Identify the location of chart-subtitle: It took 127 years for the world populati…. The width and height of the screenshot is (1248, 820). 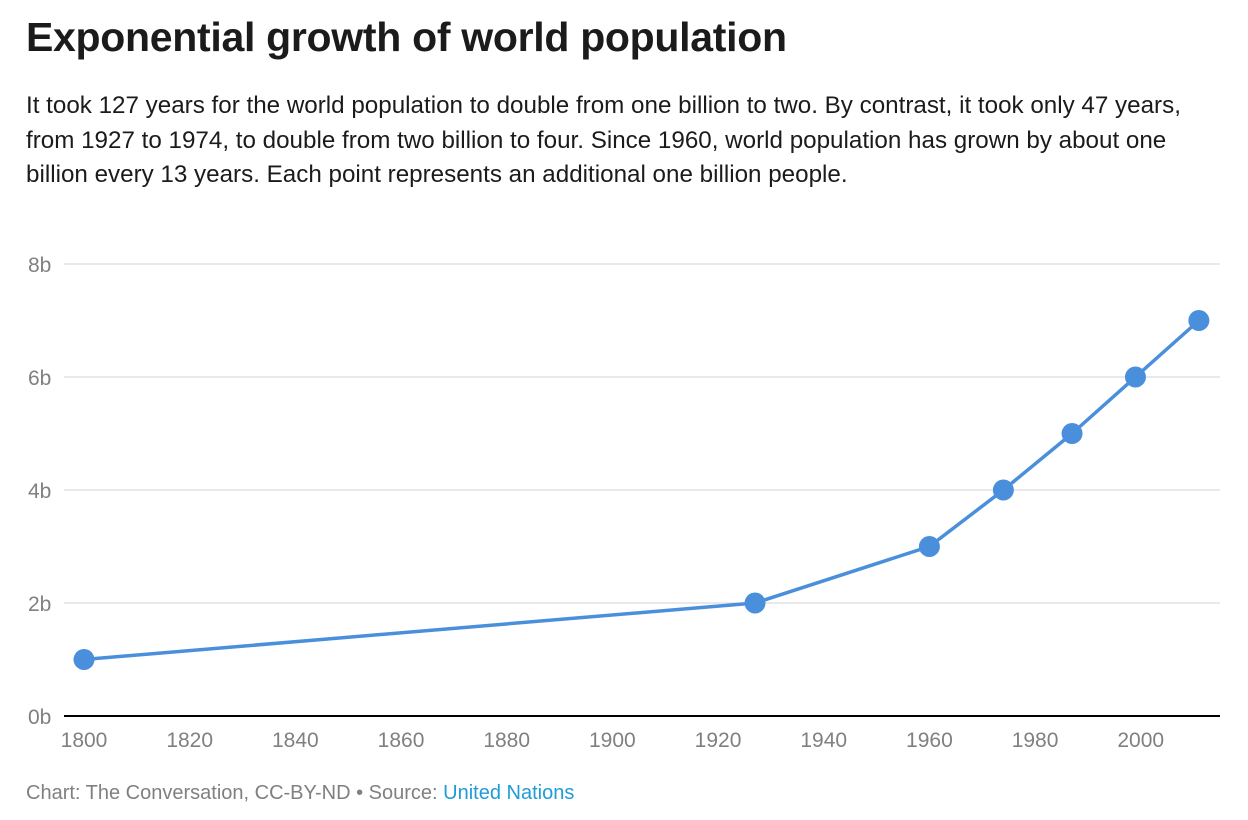
(603, 140).